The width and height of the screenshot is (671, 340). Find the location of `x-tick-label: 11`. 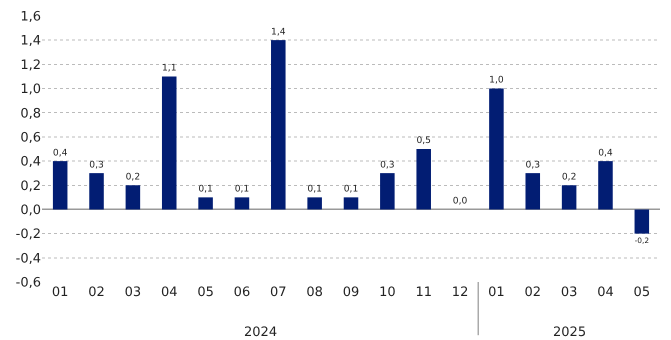

x-tick-label: 11 is located at coordinates (423, 292).